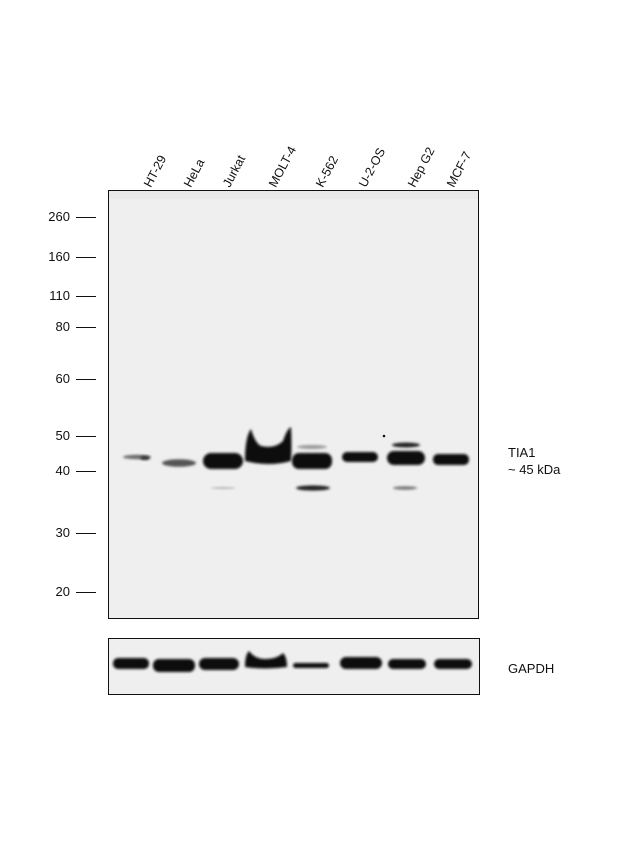 The height and width of the screenshot is (867, 635). What do you see at coordinates (327, 171) in the screenshot?
I see `lane-label-k562: K-562` at bounding box center [327, 171].